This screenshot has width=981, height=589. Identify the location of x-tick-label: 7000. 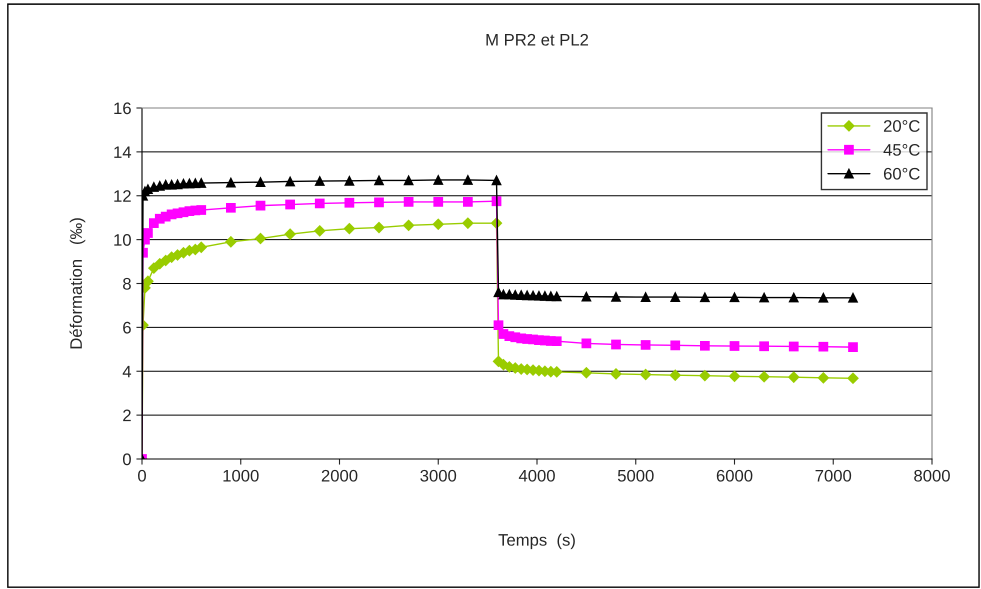
(834, 476).